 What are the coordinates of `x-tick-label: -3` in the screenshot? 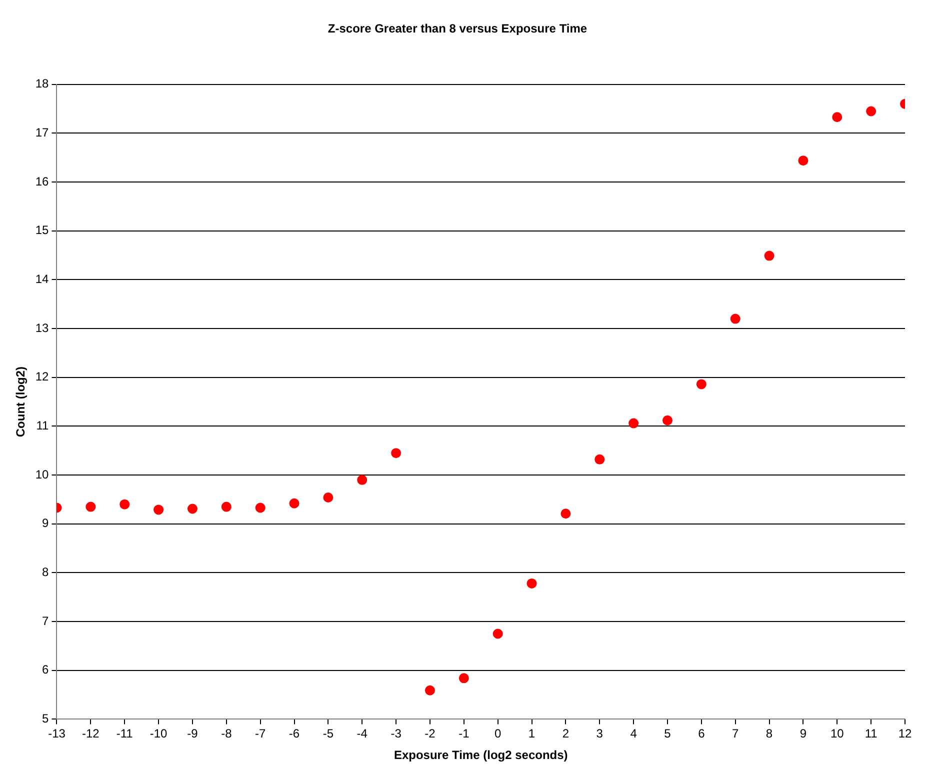 It's located at (396, 733).